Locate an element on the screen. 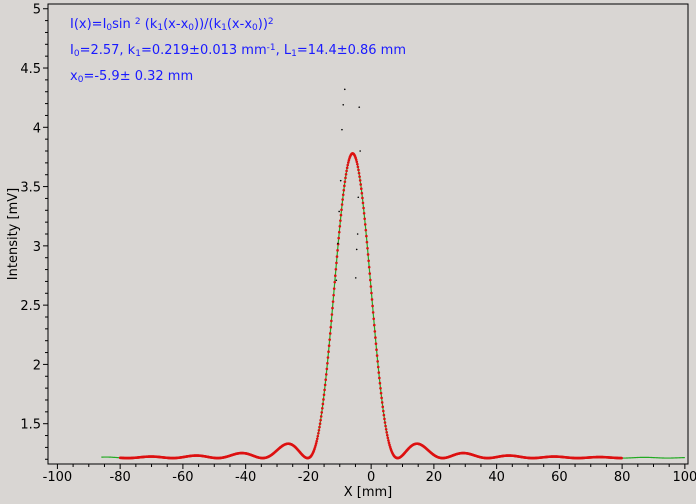  annotation-text: =-5.9± 0.32 mm is located at coordinates (138, 76).